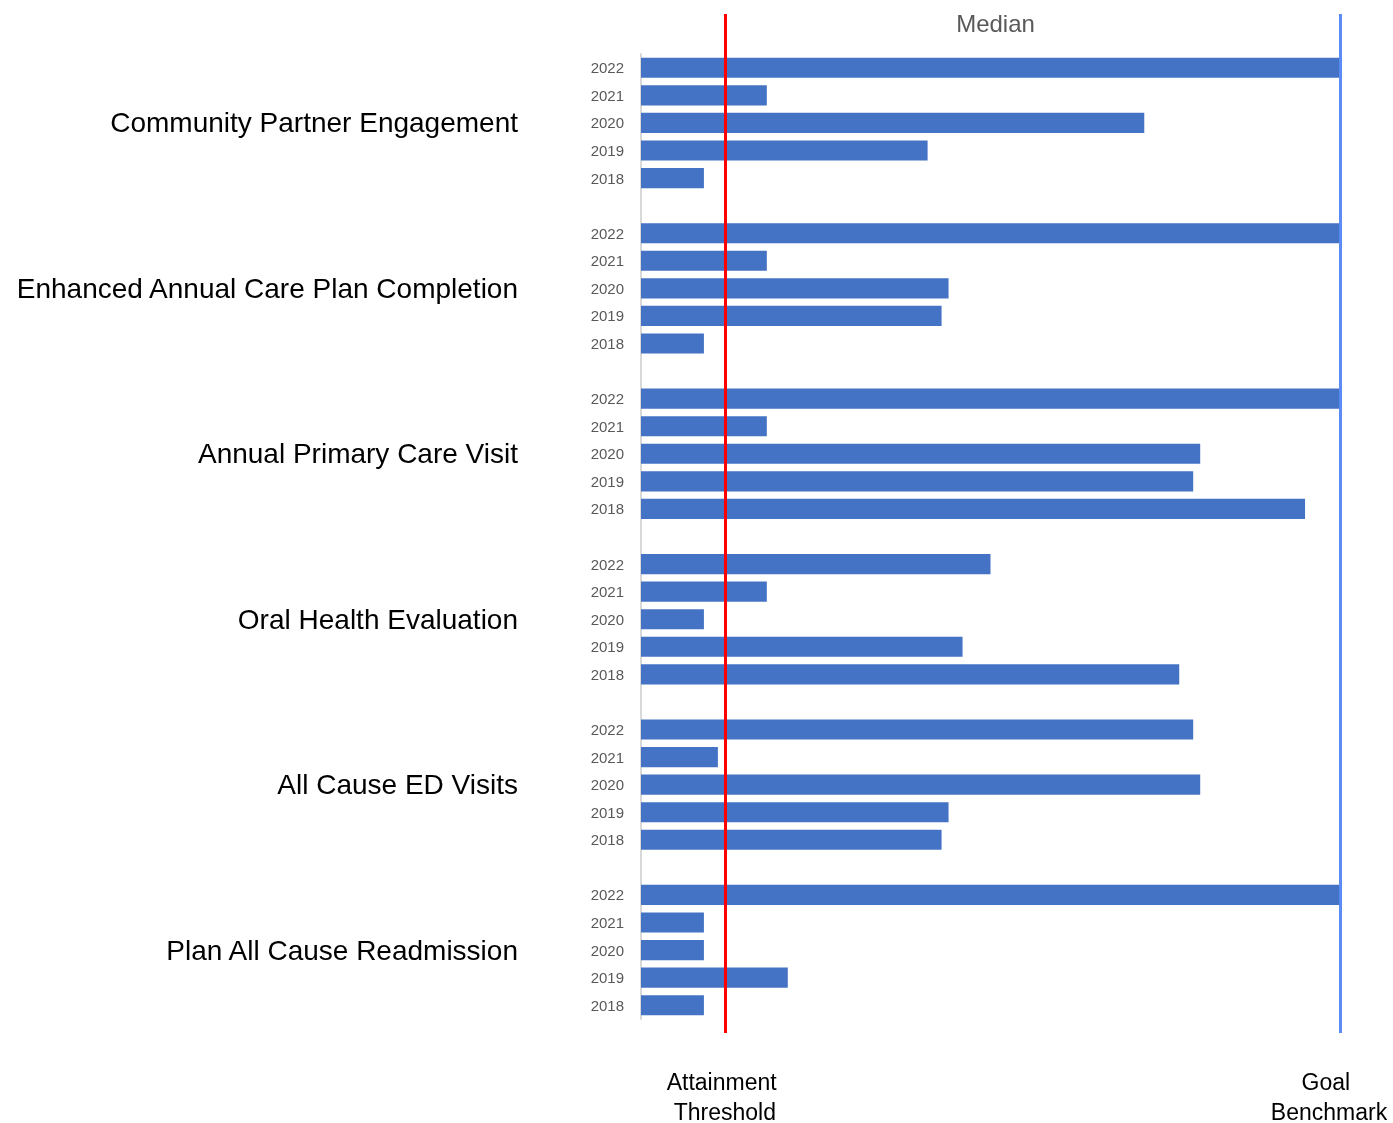 The width and height of the screenshot is (1393, 1123). Describe the element at coordinates (995, 23) in the screenshot. I see `chart-title: Median` at that location.